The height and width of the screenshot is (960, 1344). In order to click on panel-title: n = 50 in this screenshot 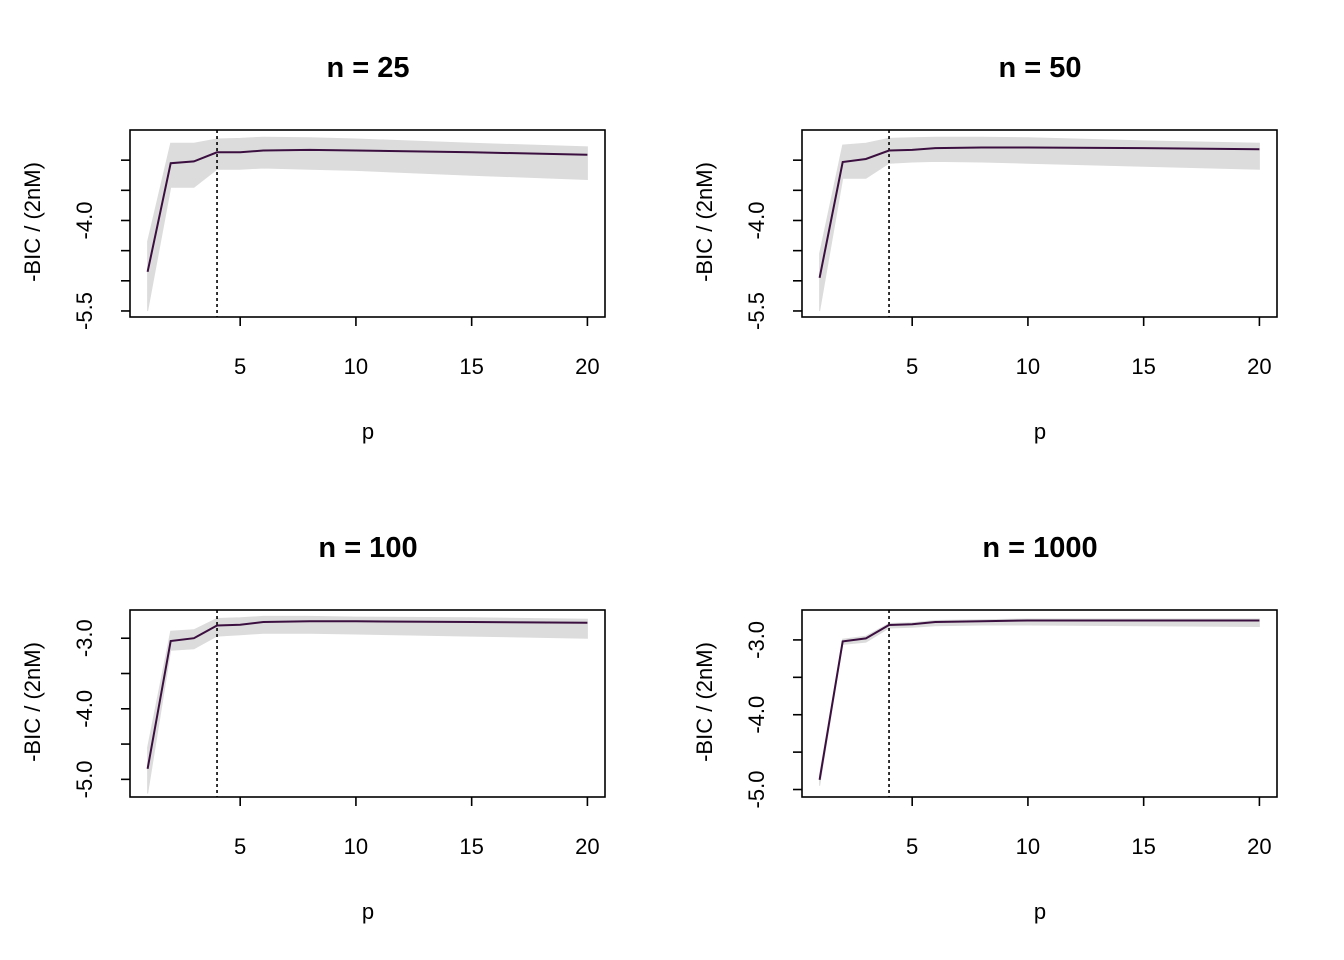, I will do `click(1039, 68)`.